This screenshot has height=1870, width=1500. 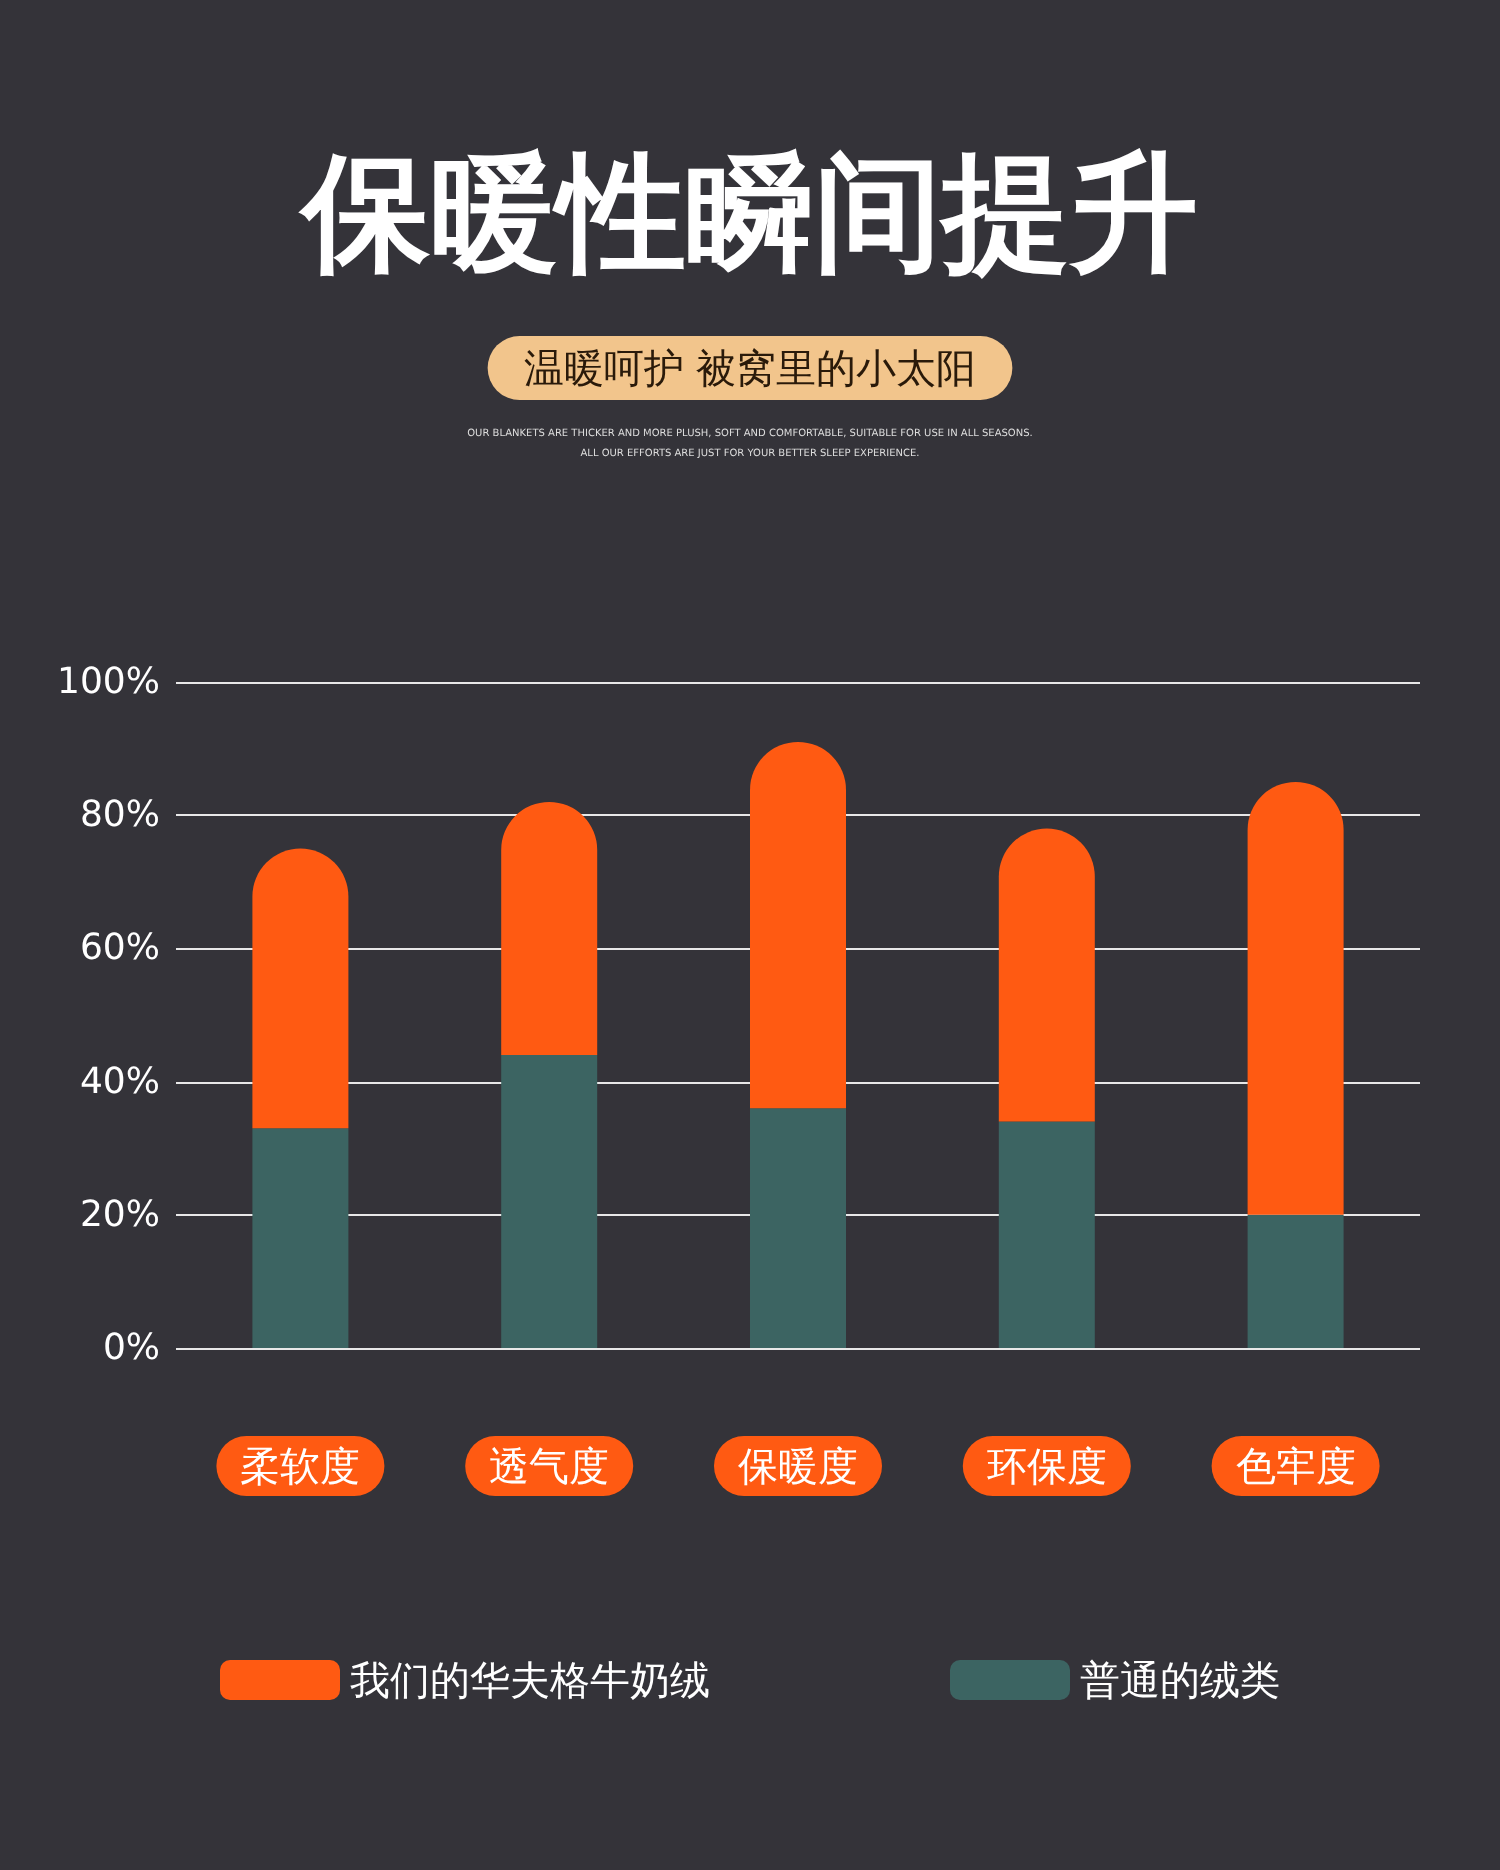 I want to click on y-tick-label: 80%, so click(x=119, y=815).